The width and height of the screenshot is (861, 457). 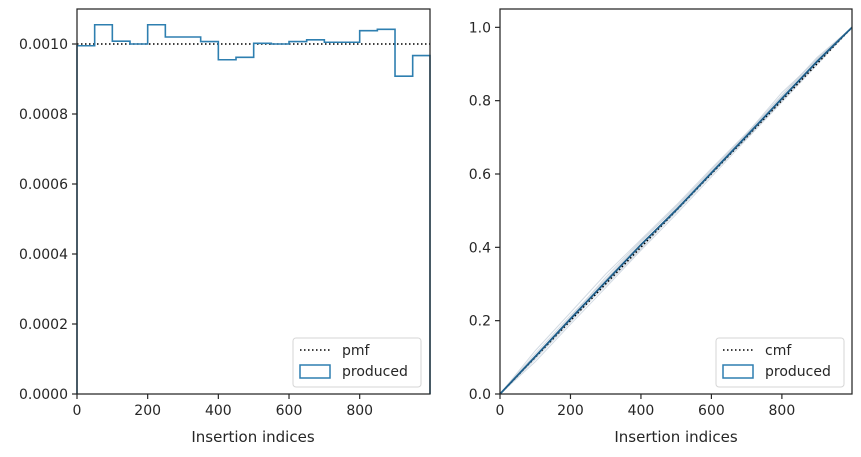 What do you see at coordinates (357, 362) in the screenshot?
I see `legend: pmf produced` at bounding box center [357, 362].